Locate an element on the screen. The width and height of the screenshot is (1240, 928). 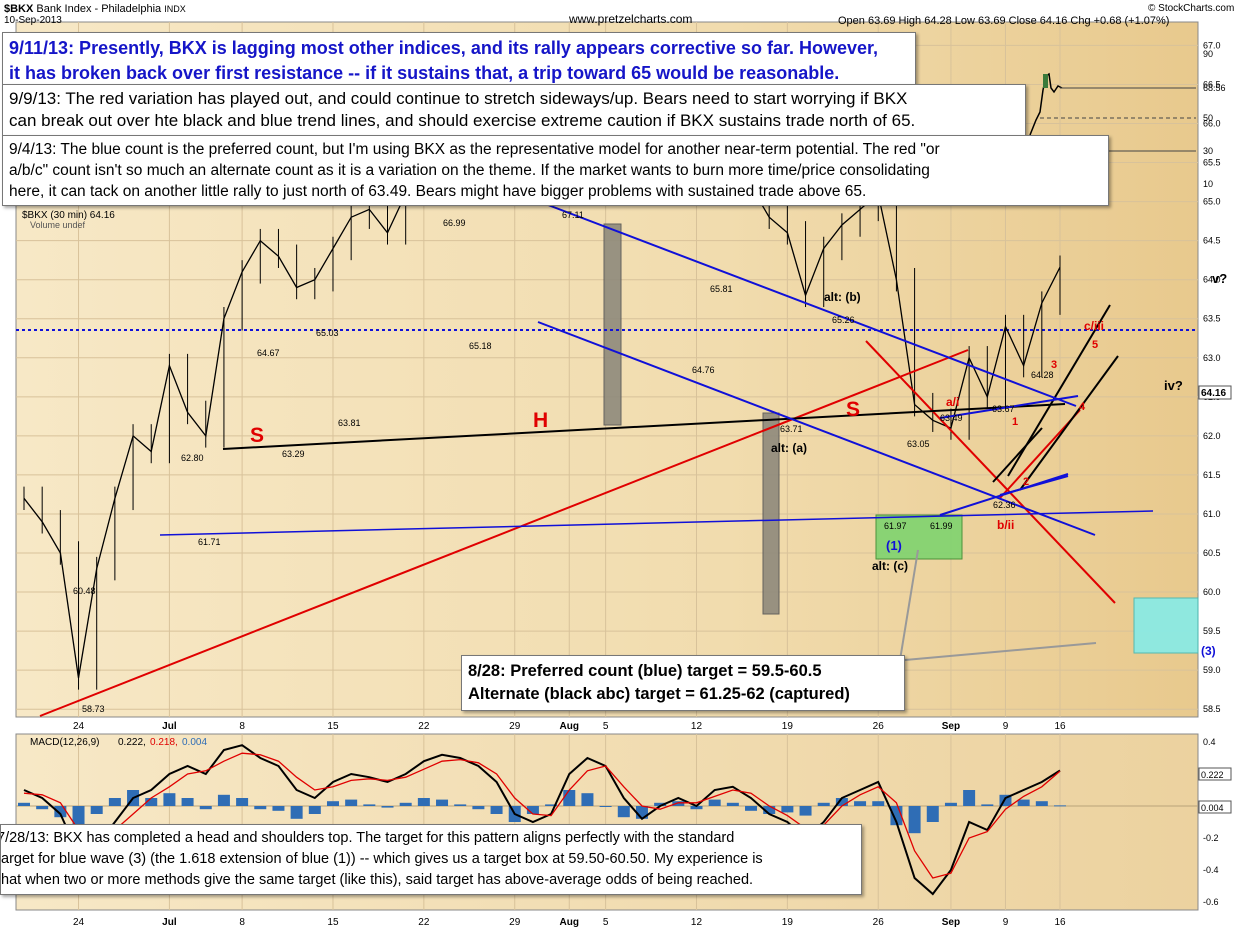
macd-legend-hist: 0.004 is located at coordinates (194, 742).